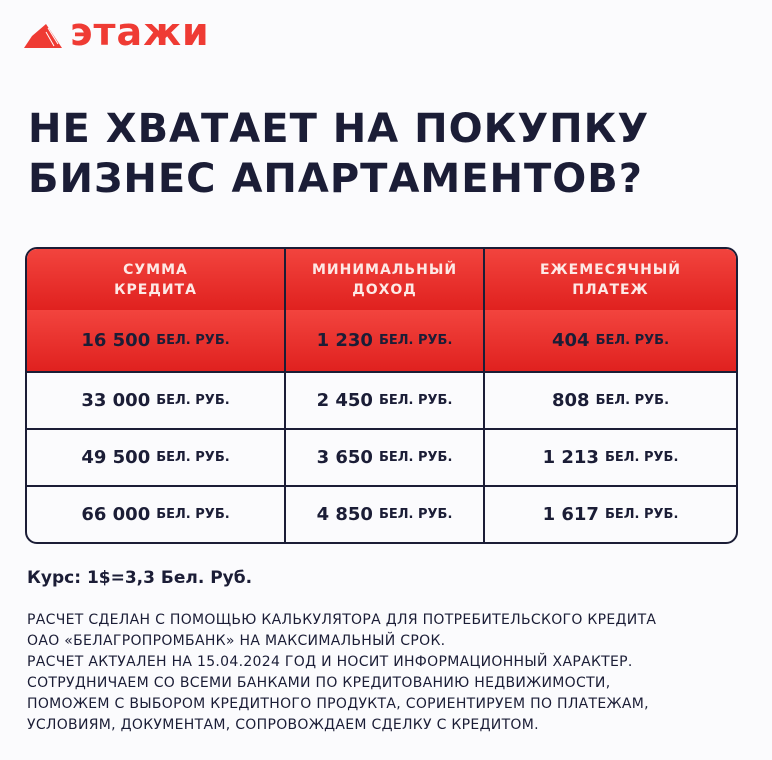 This screenshot has height=760, width=772. I want to click on table-cell: 1 230 БЕЛ. РУБ., so click(383, 340).